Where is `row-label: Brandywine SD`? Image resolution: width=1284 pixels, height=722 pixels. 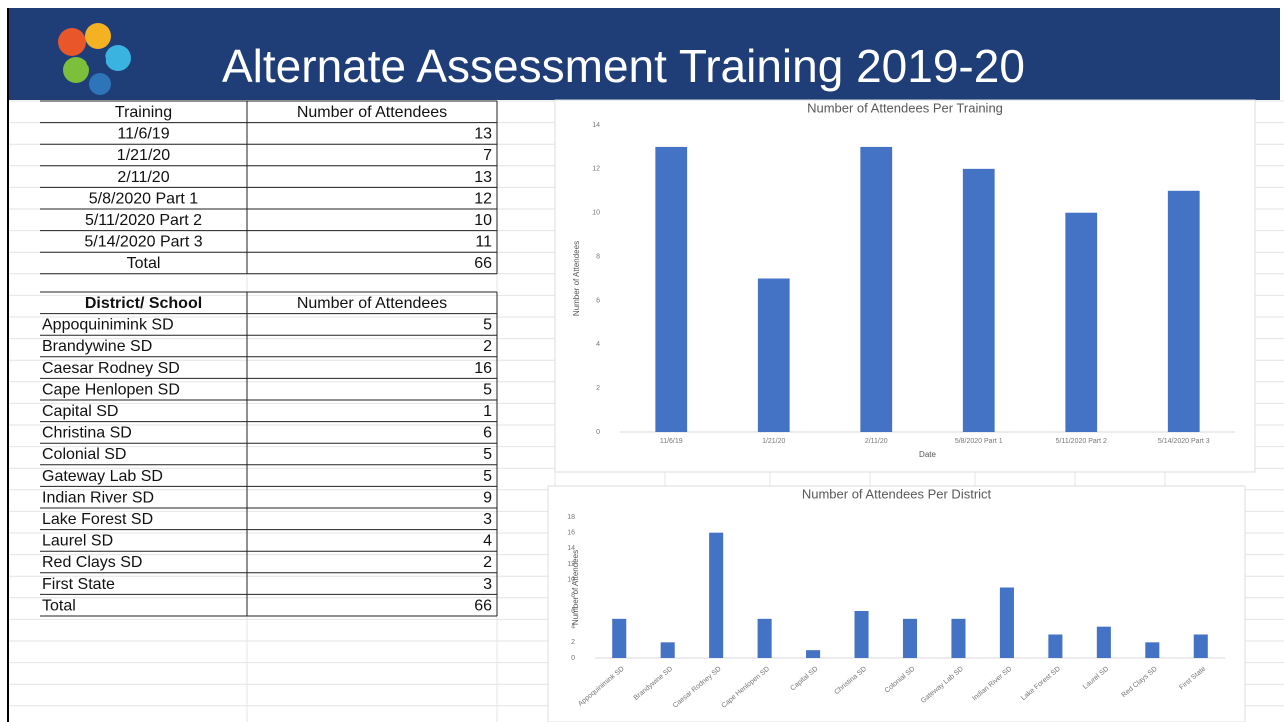 row-label: Brandywine SD is located at coordinates (97, 346).